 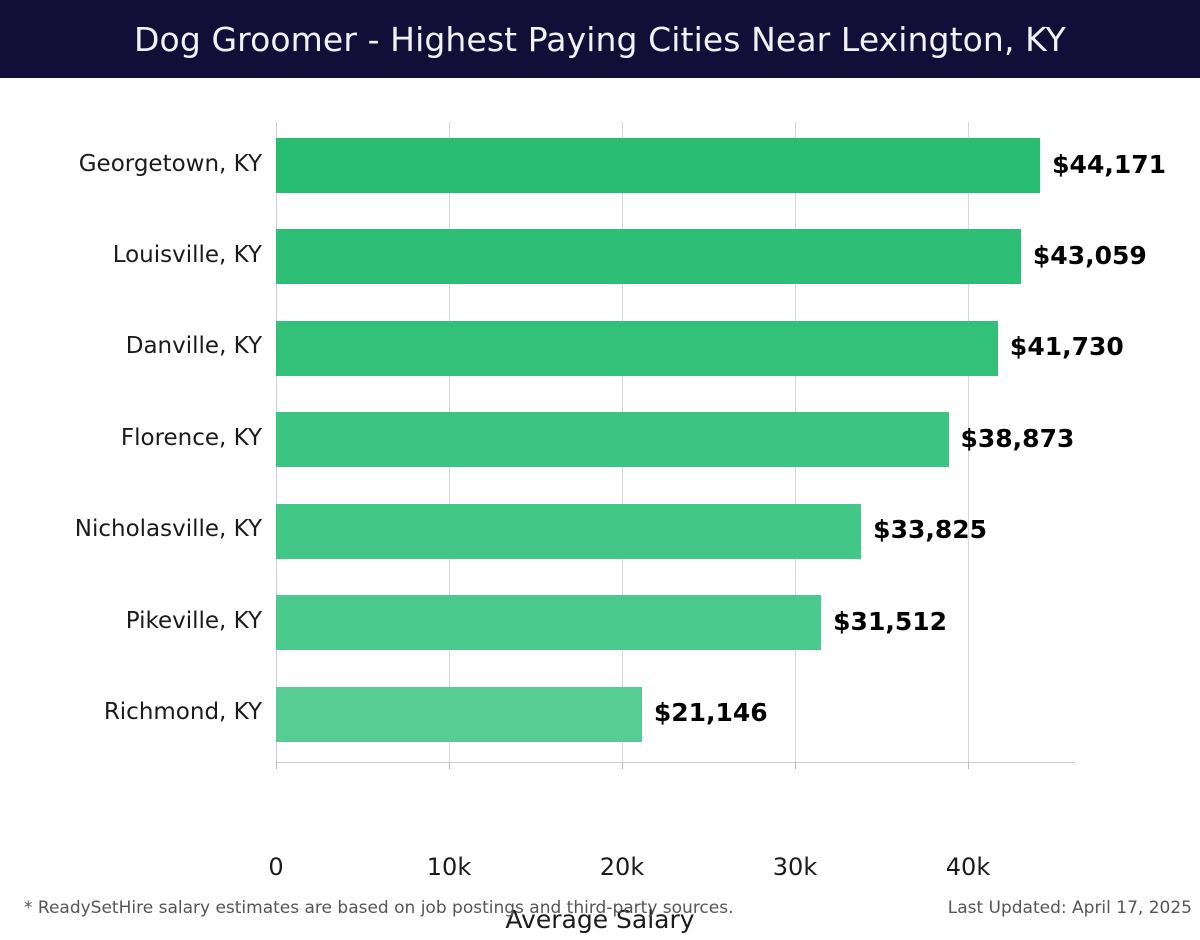 What do you see at coordinates (795, 867) in the screenshot?
I see `x-tick-label: 30k` at bounding box center [795, 867].